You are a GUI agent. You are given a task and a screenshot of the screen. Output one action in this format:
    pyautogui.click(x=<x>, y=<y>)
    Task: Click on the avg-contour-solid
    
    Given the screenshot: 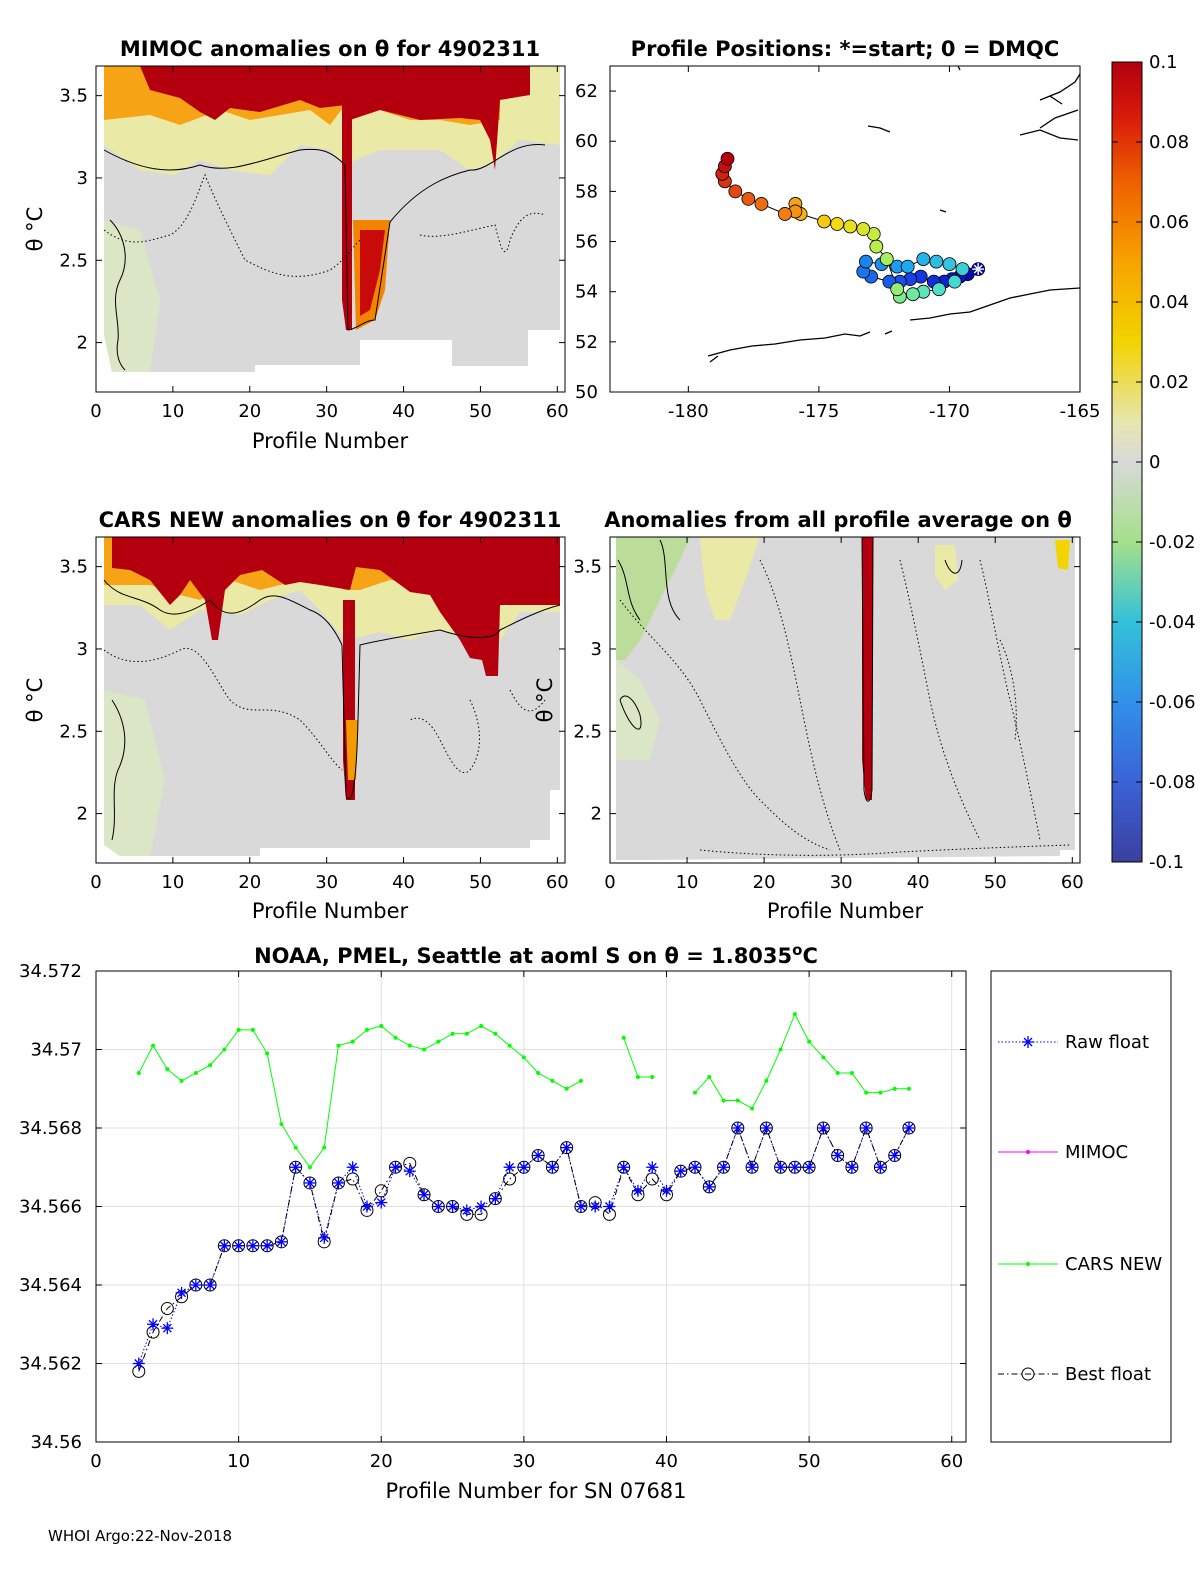 What is the action you would take?
    pyautogui.click(x=790, y=669)
    